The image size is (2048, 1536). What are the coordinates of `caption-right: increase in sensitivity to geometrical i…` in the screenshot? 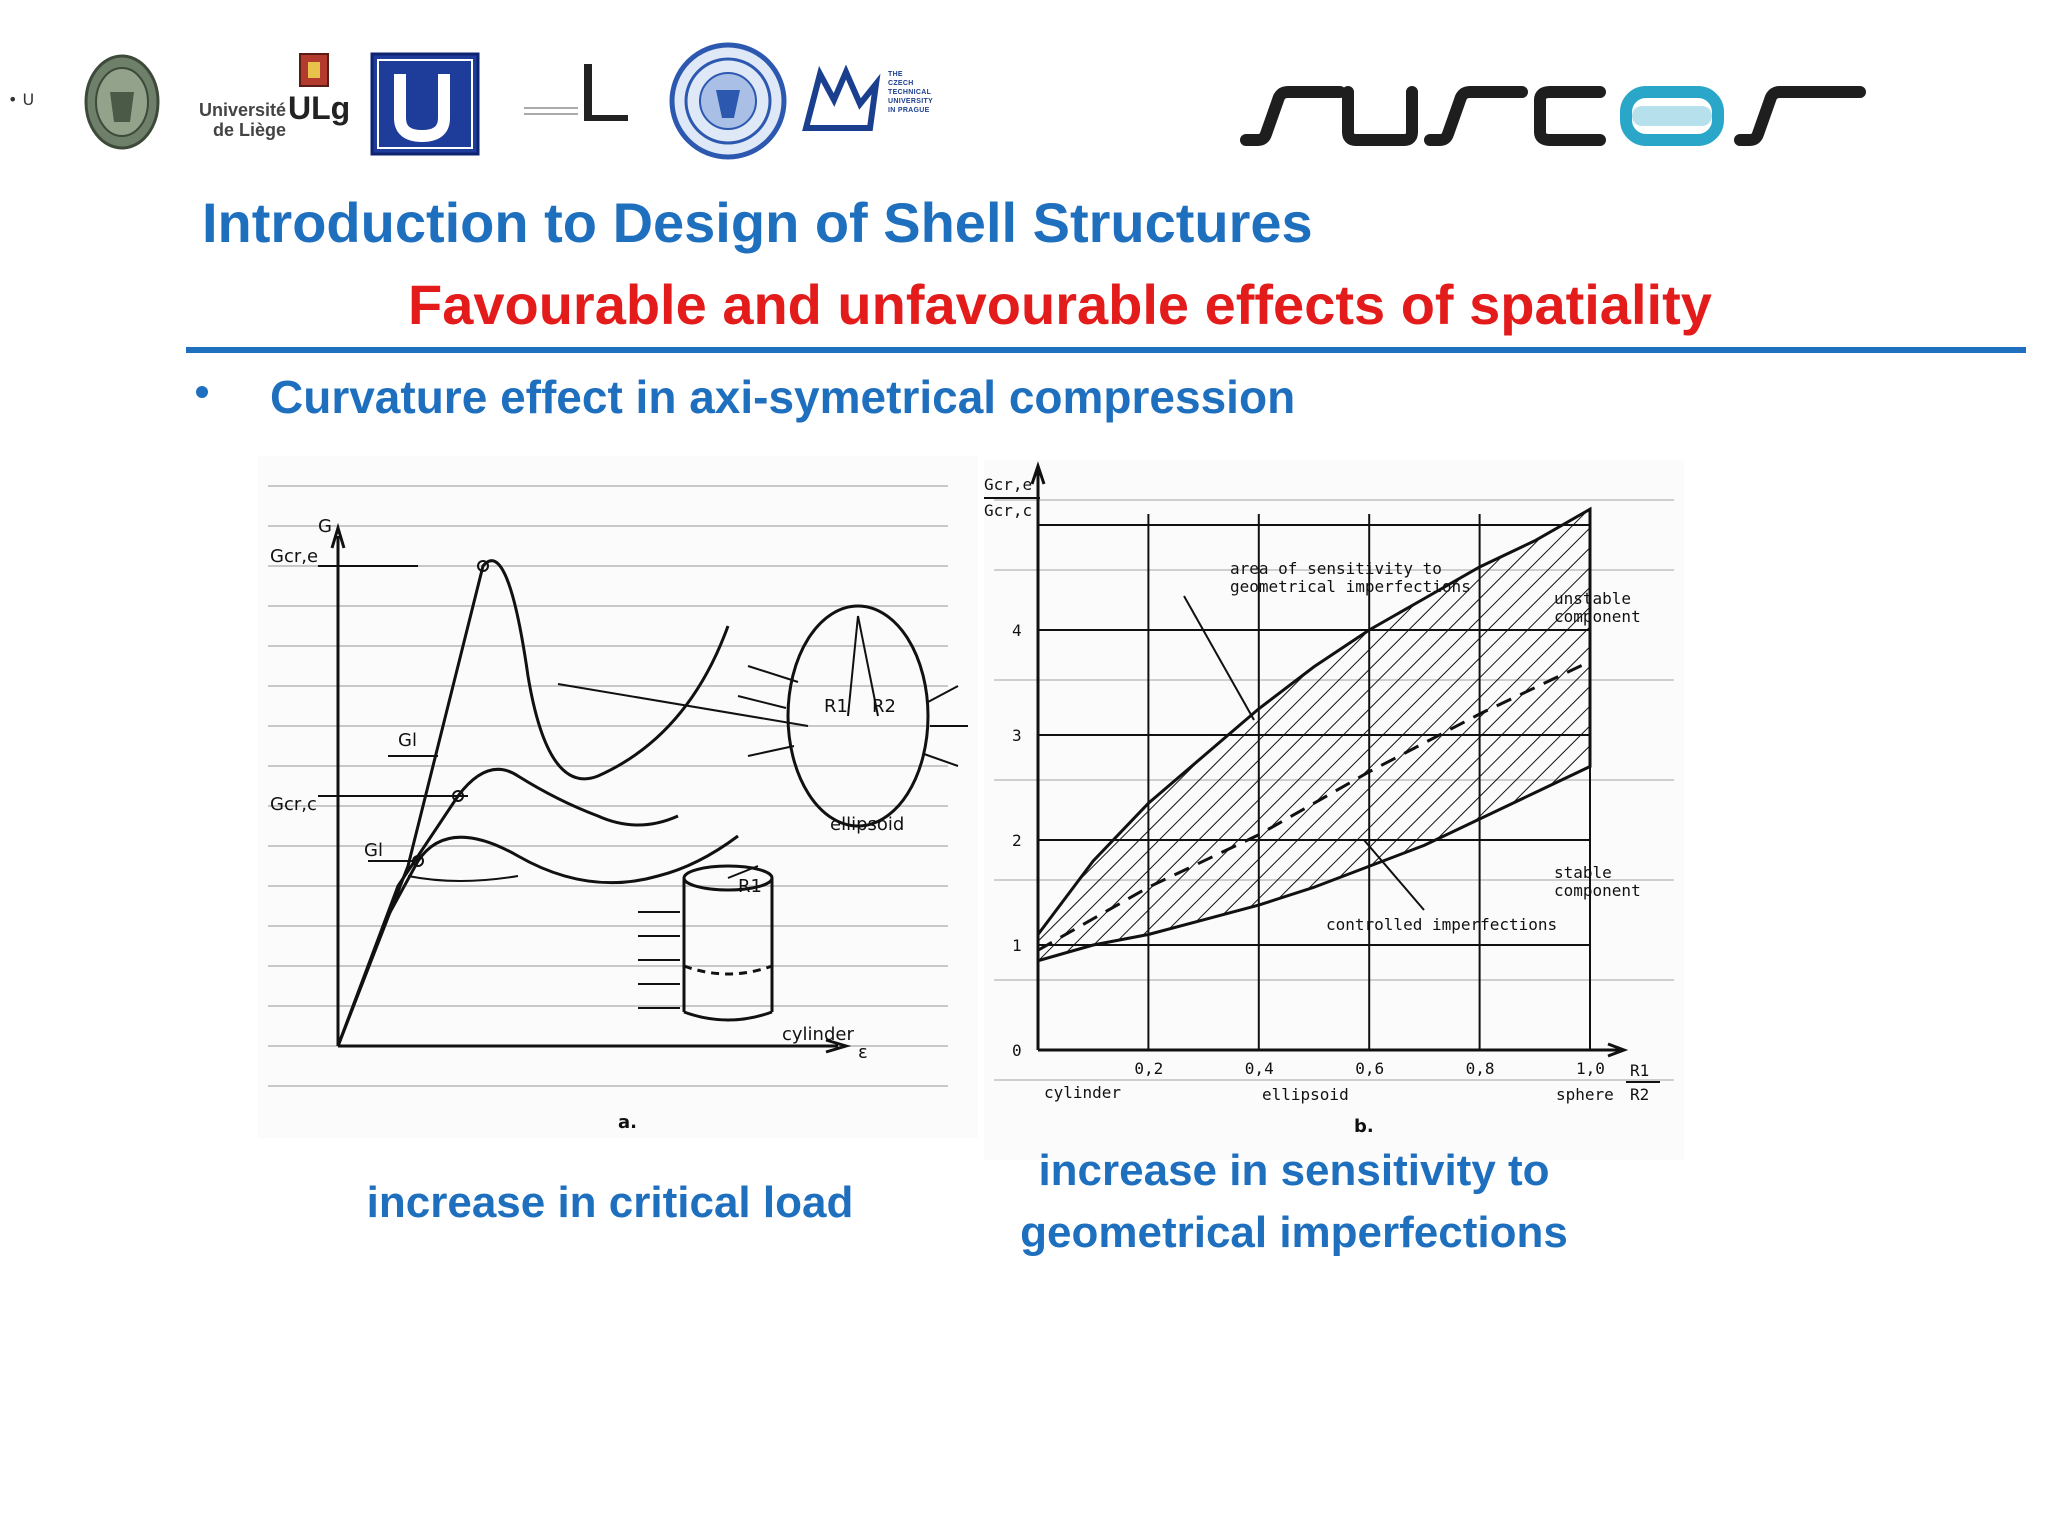 It's located at (1294, 1202).